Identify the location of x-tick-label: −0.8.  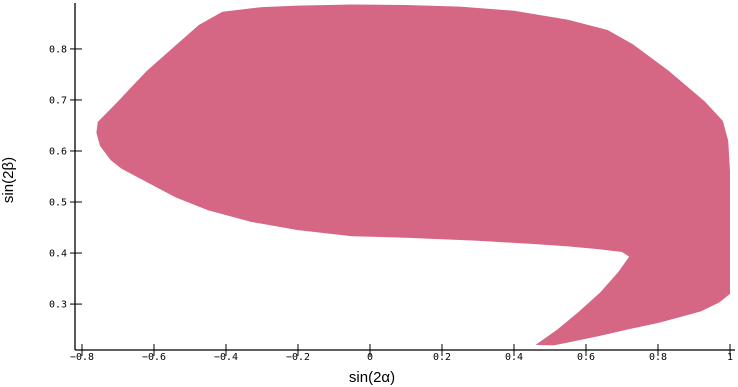
(82, 357).